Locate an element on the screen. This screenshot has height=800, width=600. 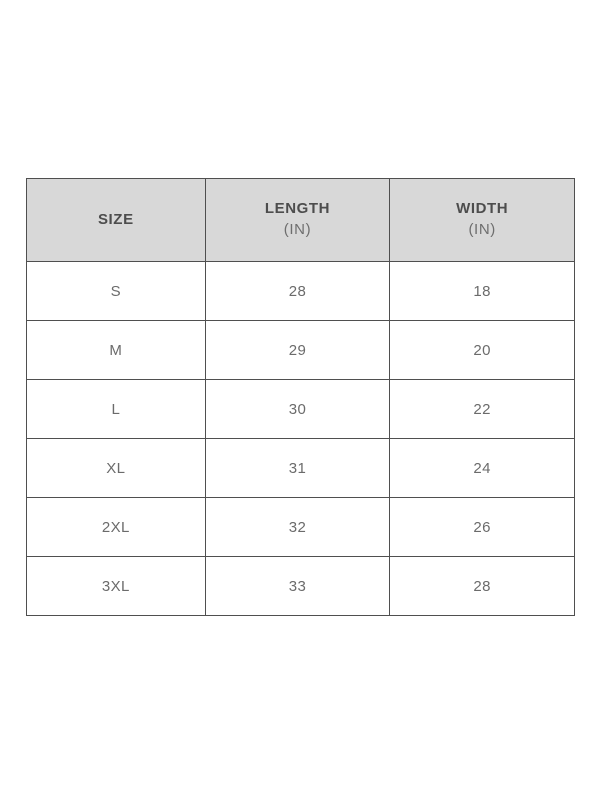
size-cell: L is located at coordinates (116, 409).